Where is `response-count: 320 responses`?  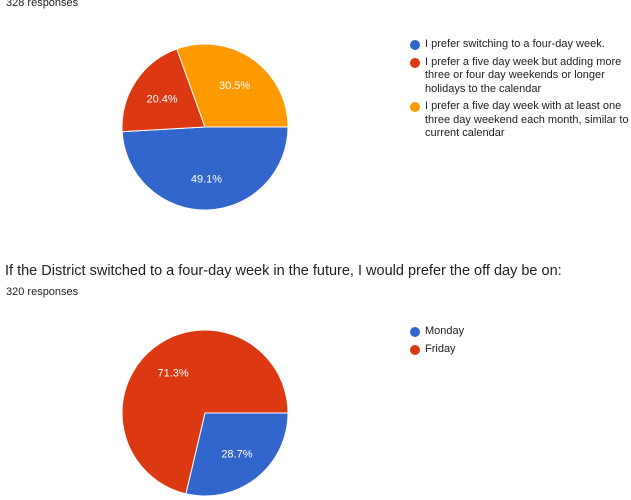 response-count: 320 responses is located at coordinates (42, 292).